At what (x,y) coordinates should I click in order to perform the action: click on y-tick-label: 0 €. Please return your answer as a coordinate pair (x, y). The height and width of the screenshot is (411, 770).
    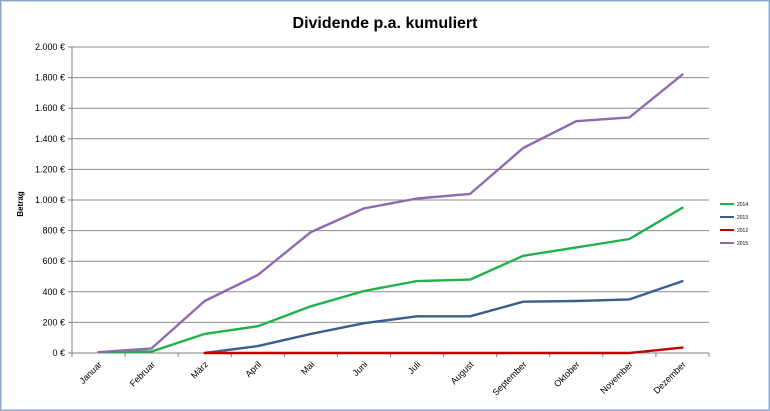
    Looking at the image, I should click on (58, 353).